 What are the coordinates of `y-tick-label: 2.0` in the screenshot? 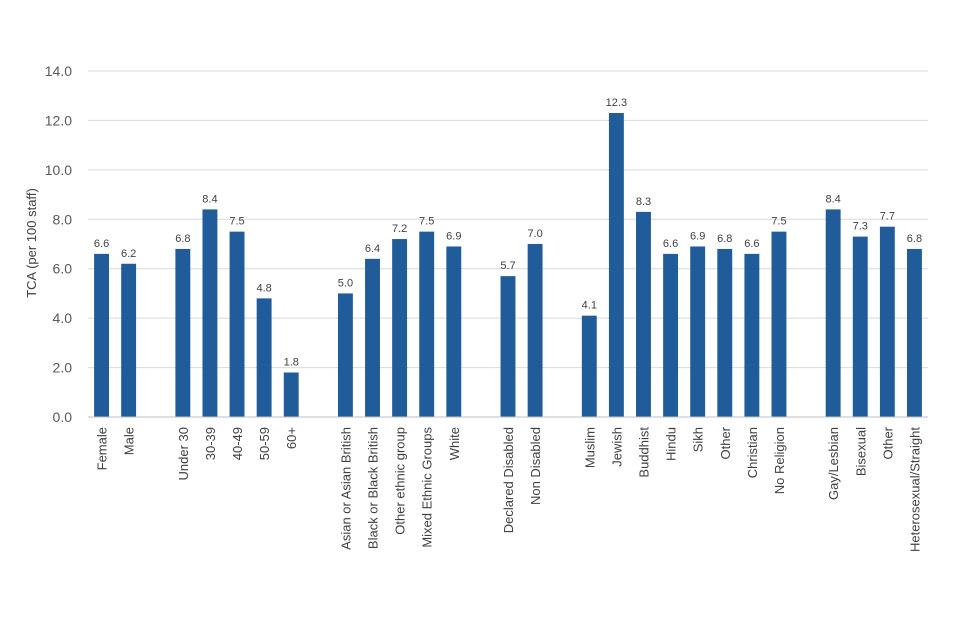 It's located at (63, 368).